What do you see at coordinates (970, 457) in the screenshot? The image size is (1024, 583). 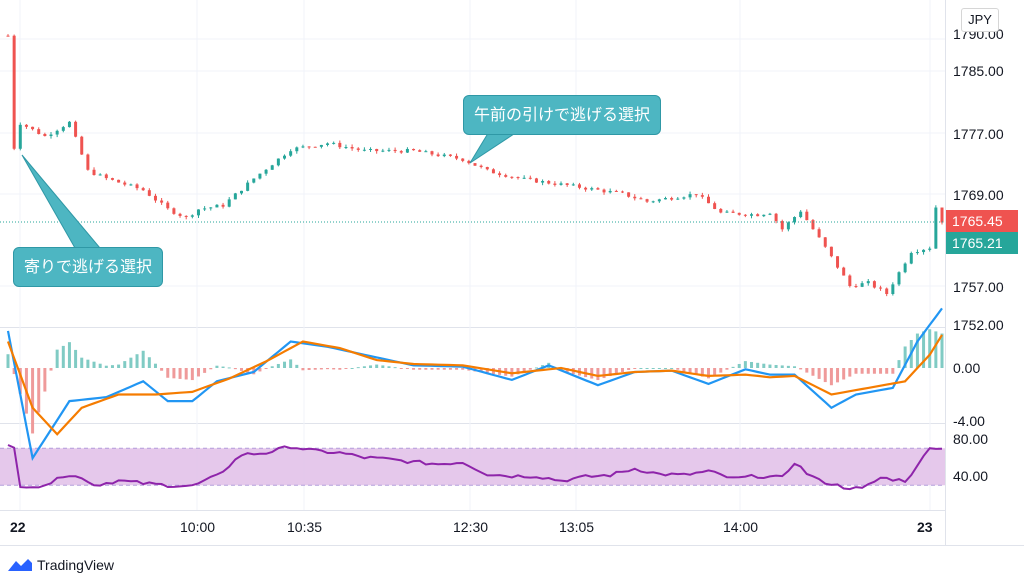 I see `rsi-axis: 80.00 40.00` at bounding box center [970, 457].